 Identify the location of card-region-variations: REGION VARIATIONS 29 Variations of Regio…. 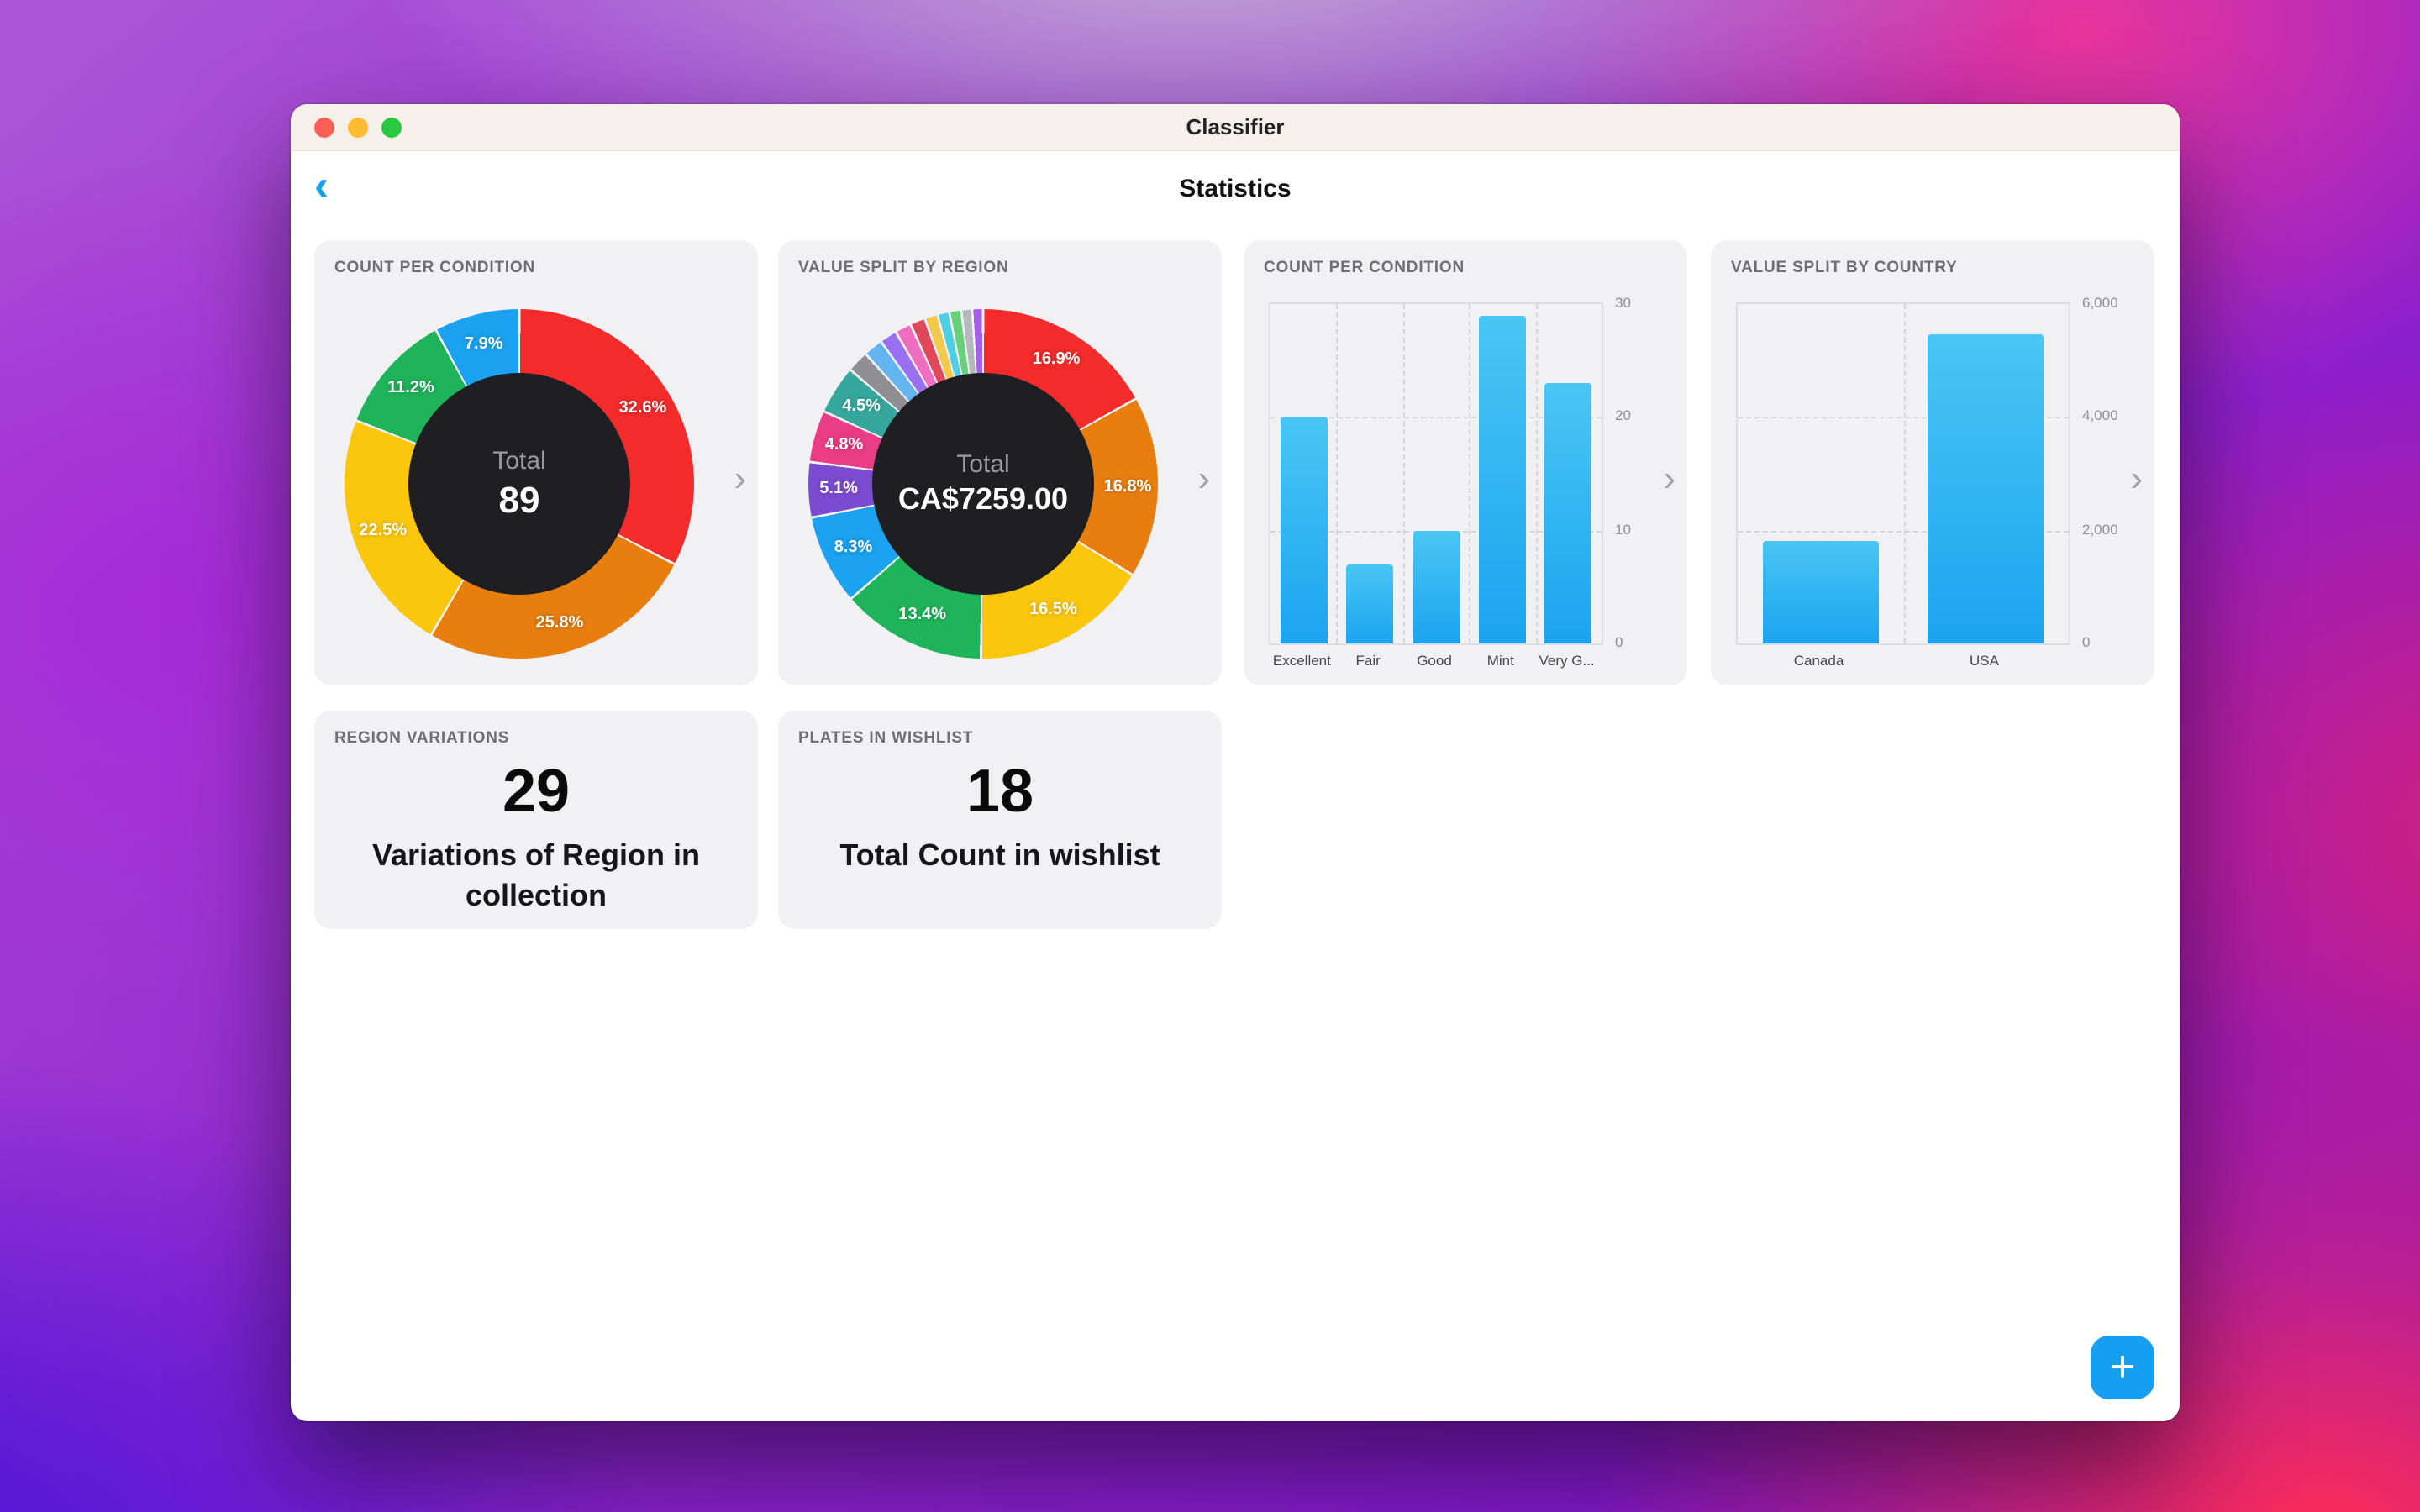
(536, 820).